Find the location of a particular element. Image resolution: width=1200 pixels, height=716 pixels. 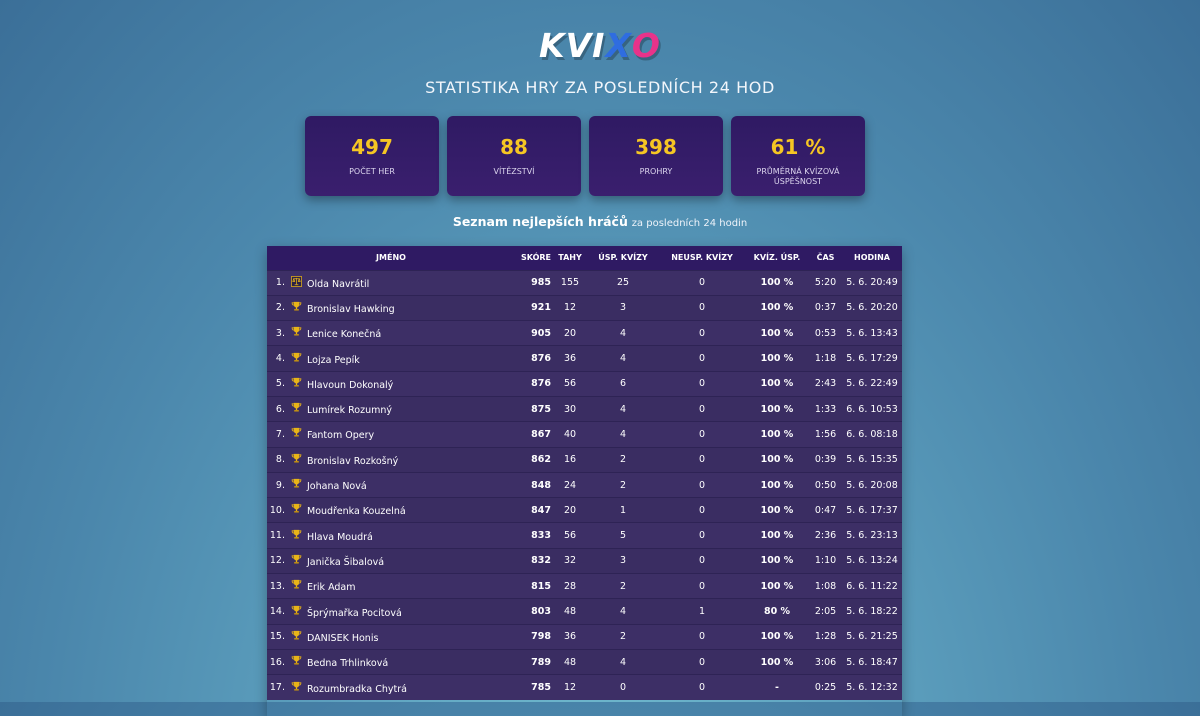

subtitle-strong: Seznam nejlepších hráčů is located at coordinates (540, 221).